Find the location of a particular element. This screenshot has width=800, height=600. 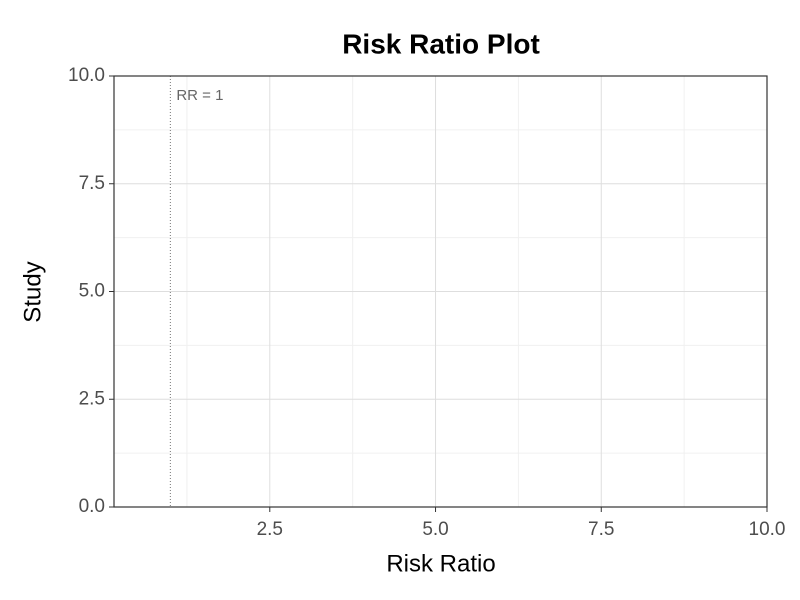

chart-title: Risk Ratio Plot is located at coordinates (441, 43).